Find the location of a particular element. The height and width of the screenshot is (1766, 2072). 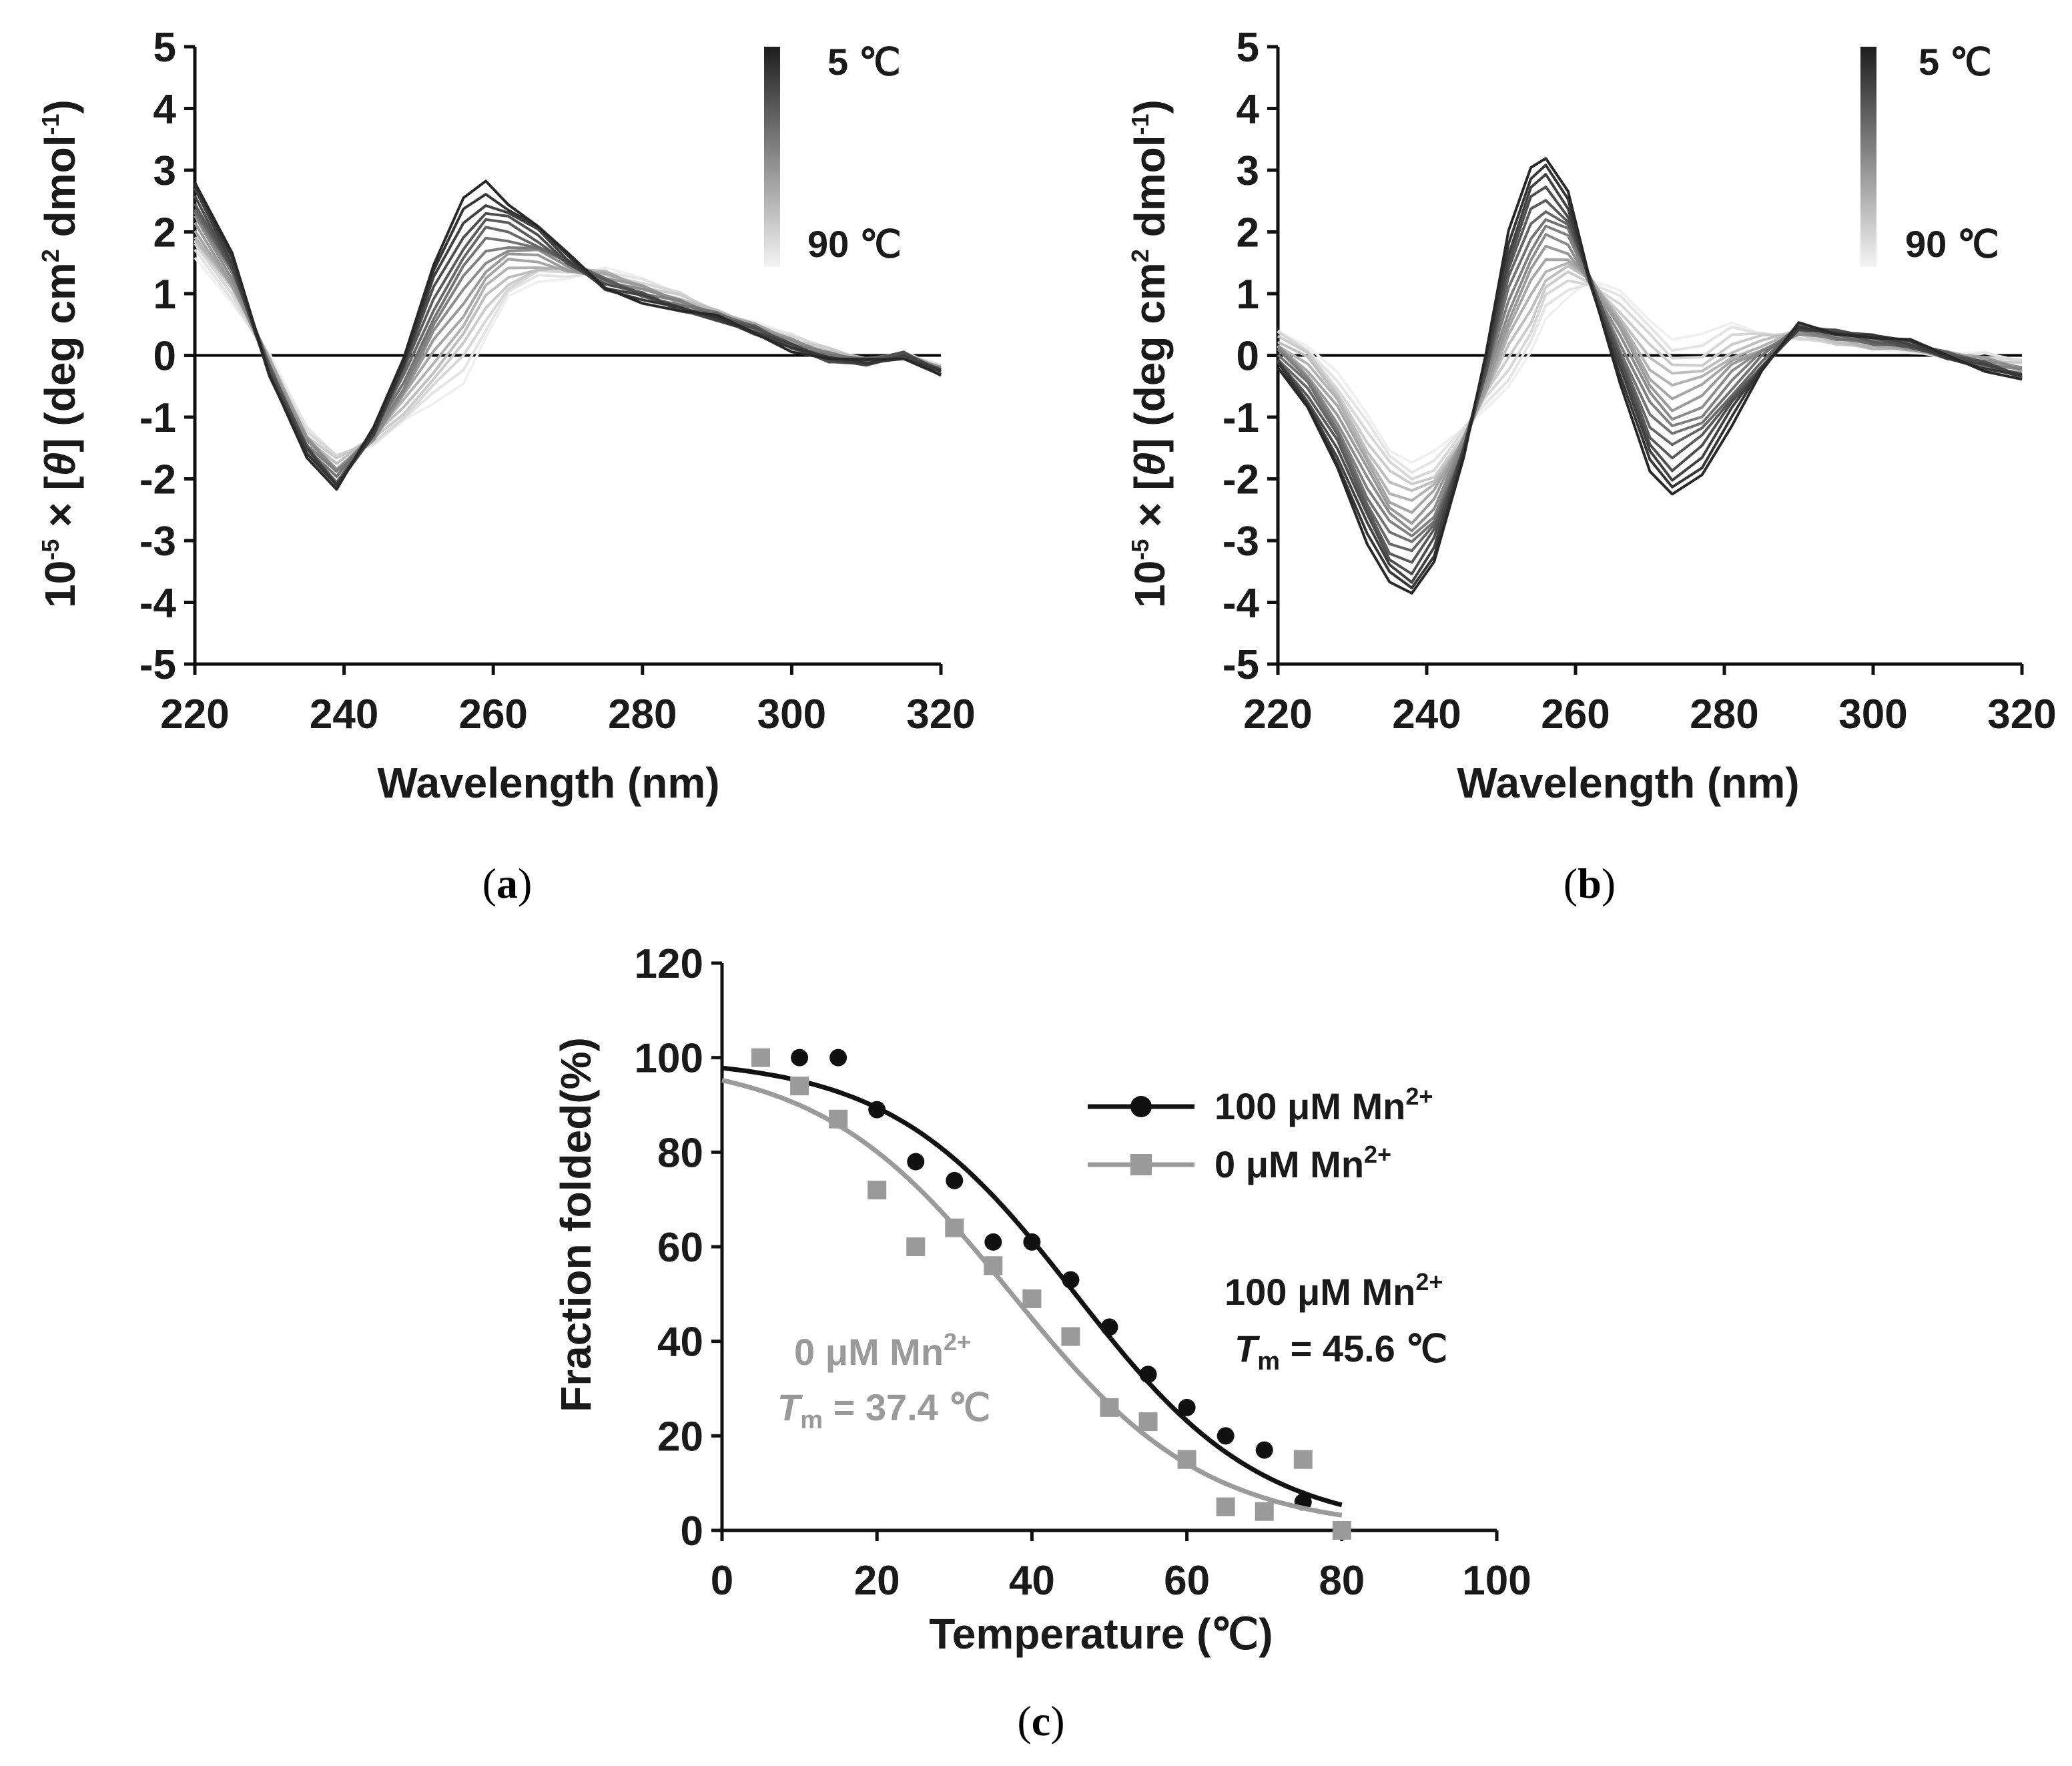

panel-c-legend: 100 μM Mn2+ 0 μM Mn2+ is located at coordinates (1260, 1134).